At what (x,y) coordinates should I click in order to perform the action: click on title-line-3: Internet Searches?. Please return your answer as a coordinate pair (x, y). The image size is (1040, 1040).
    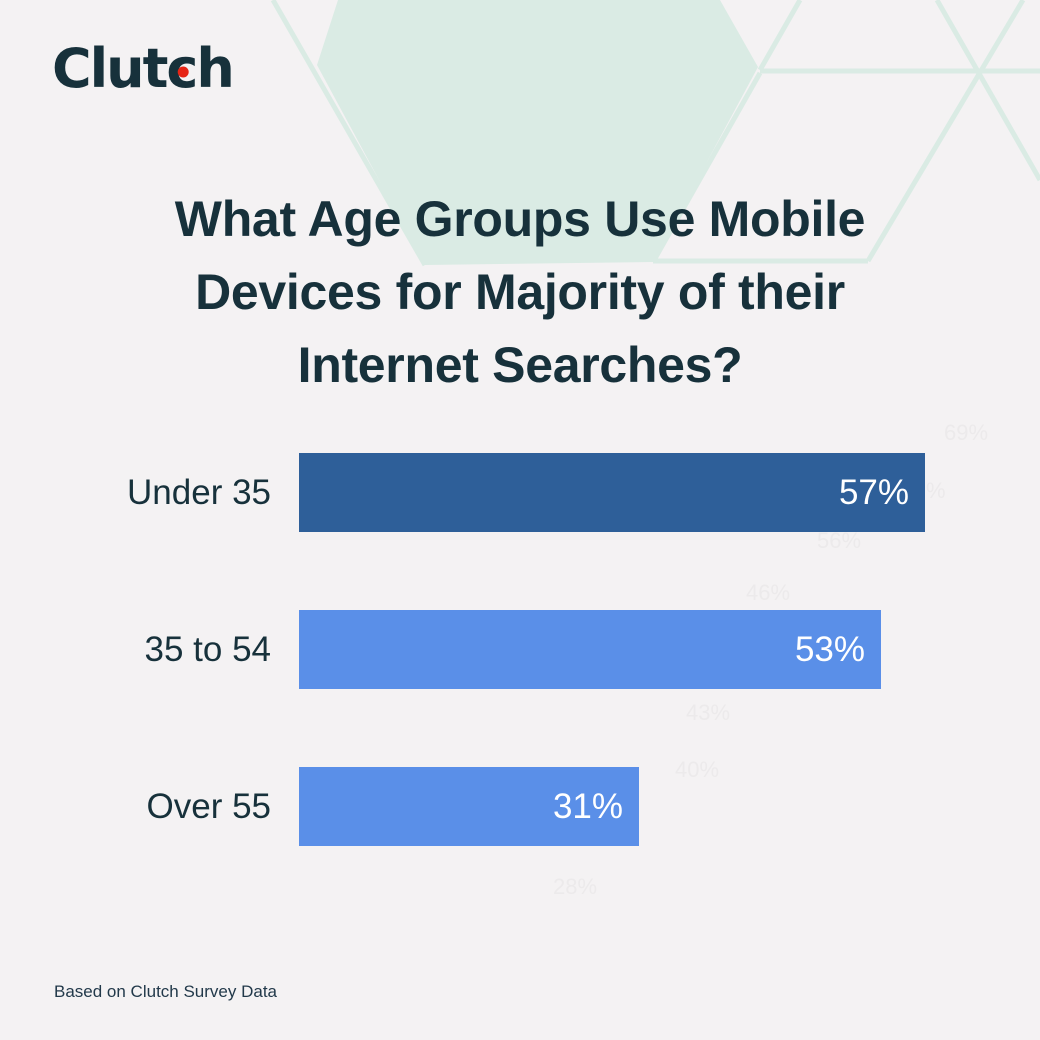
    Looking at the image, I should click on (520, 365).